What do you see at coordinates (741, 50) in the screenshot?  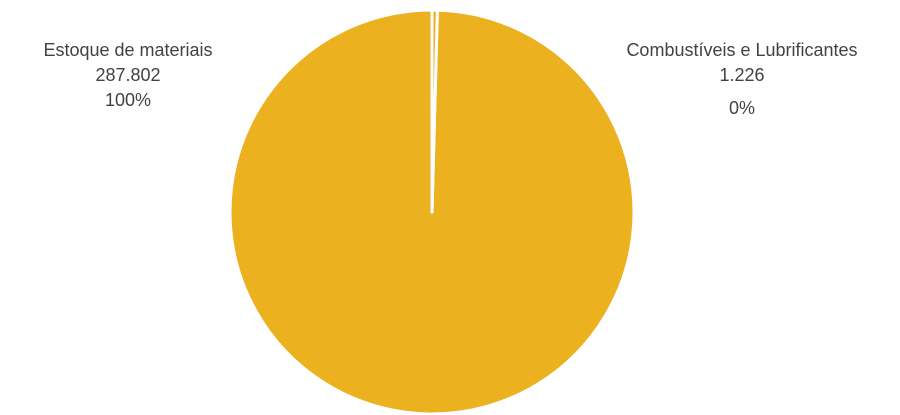 I see `slice-label-combustiveis-name: Combustíveis e Lubrificantes` at bounding box center [741, 50].